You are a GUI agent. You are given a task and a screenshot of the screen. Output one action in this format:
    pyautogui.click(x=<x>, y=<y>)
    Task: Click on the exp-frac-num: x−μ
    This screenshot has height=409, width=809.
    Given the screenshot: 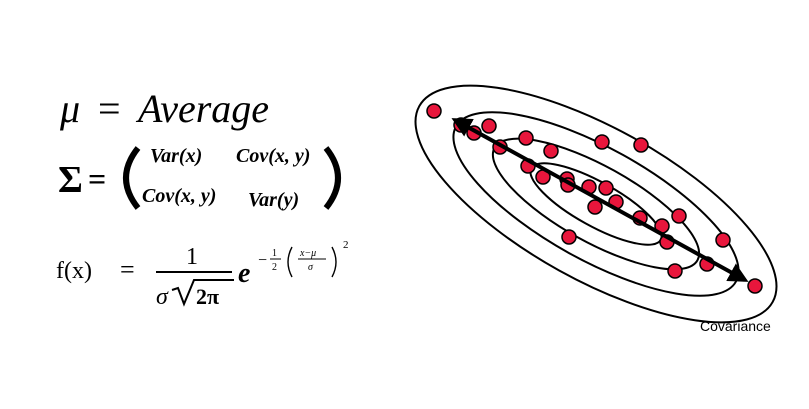 What is the action you would take?
    pyautogui.click(x=307, y=253)
    